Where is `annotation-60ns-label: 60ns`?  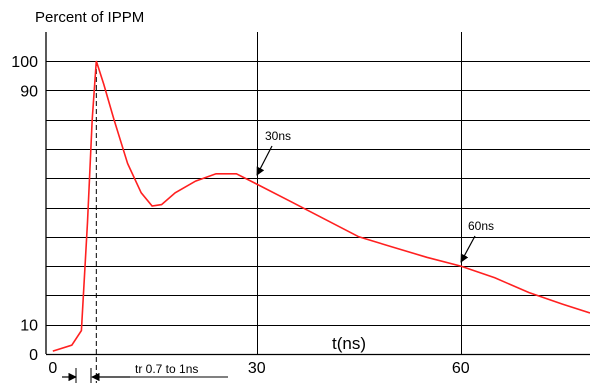 annotation-60ns-label: 60ns is located at coordinates (481, 226).